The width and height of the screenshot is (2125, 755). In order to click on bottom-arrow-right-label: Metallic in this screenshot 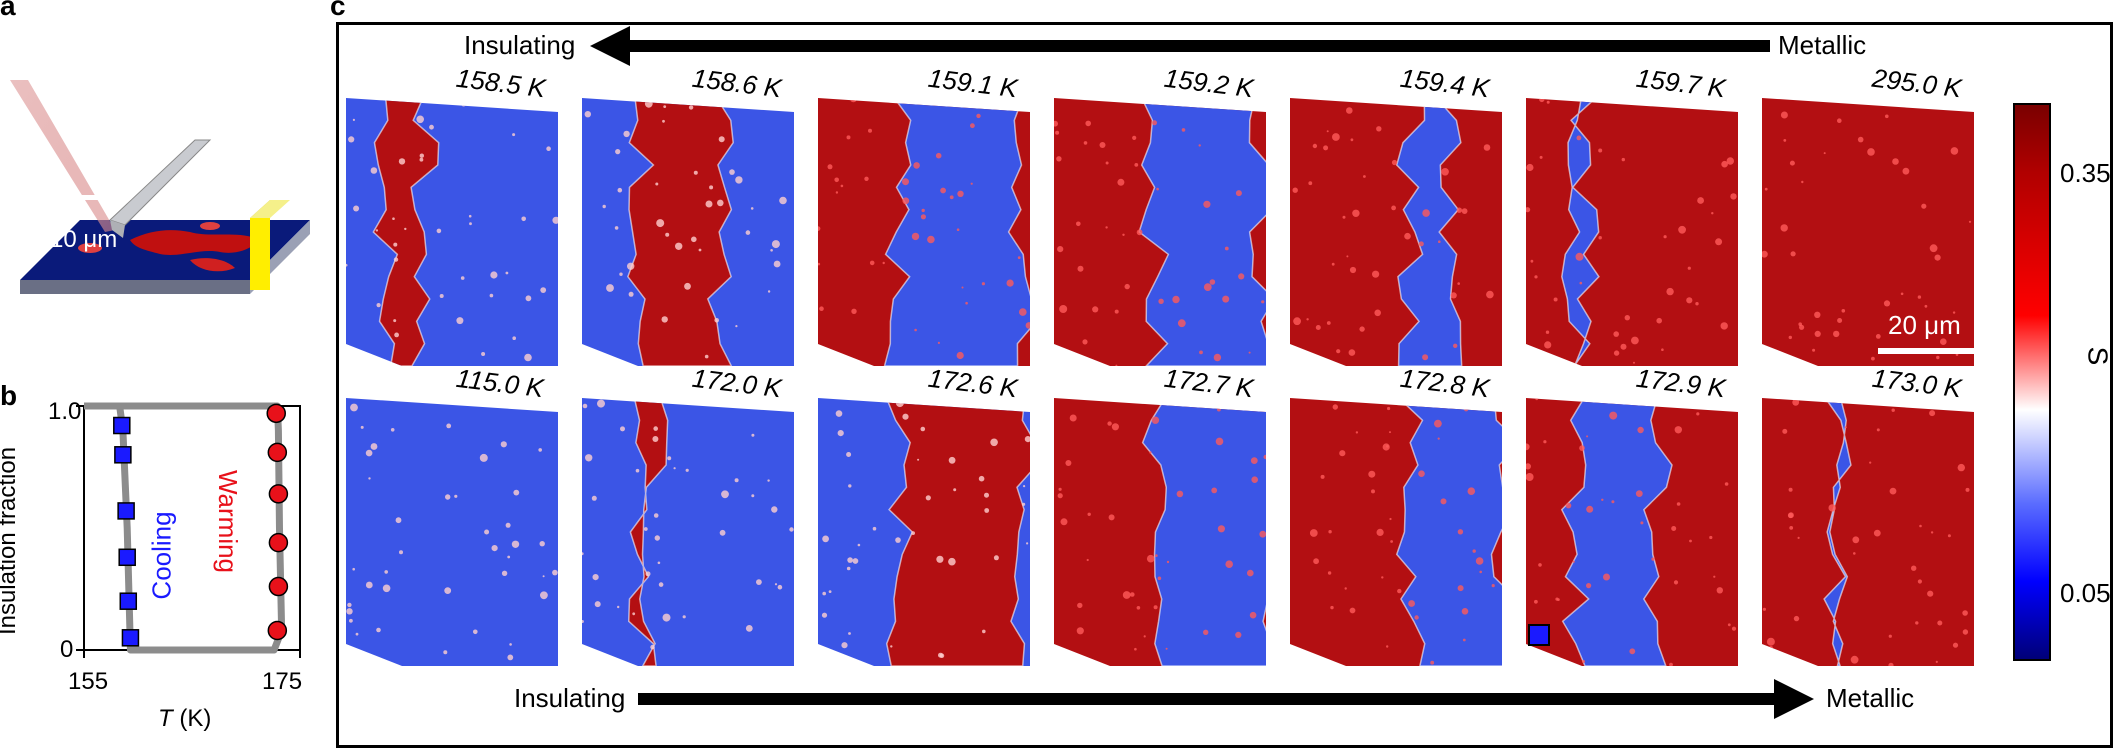, I will do `click(1870, 698)`.